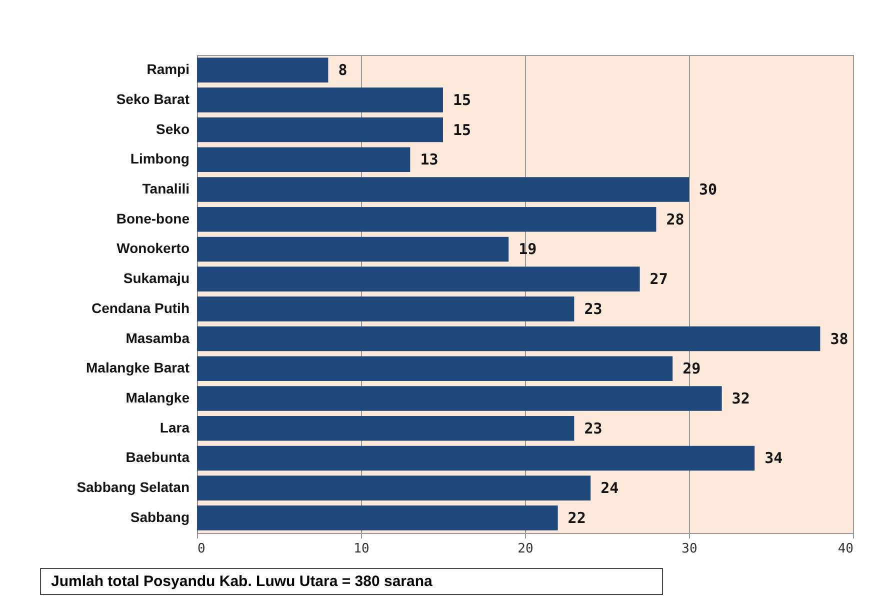 The height and width of the screenshot is (601, 892). What do you see at coordinates (153, 248) in the screenshot?
I see `y-tick-label: Wonokerto` at bounding box center [153, 248].